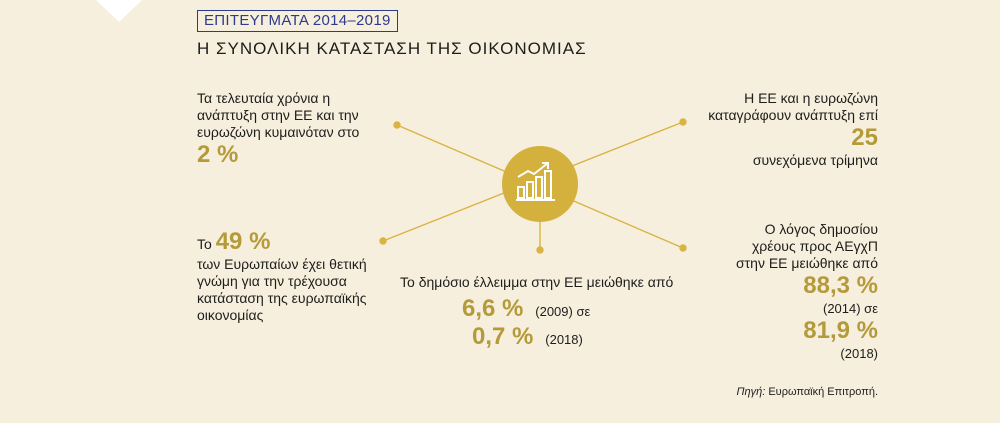 The image size is (1000, 423). What do you see at coordinates (503, 336) in the screenshot?
I see `fact-deficit-value2: 0,7 %` at bounding box center [503, 336].